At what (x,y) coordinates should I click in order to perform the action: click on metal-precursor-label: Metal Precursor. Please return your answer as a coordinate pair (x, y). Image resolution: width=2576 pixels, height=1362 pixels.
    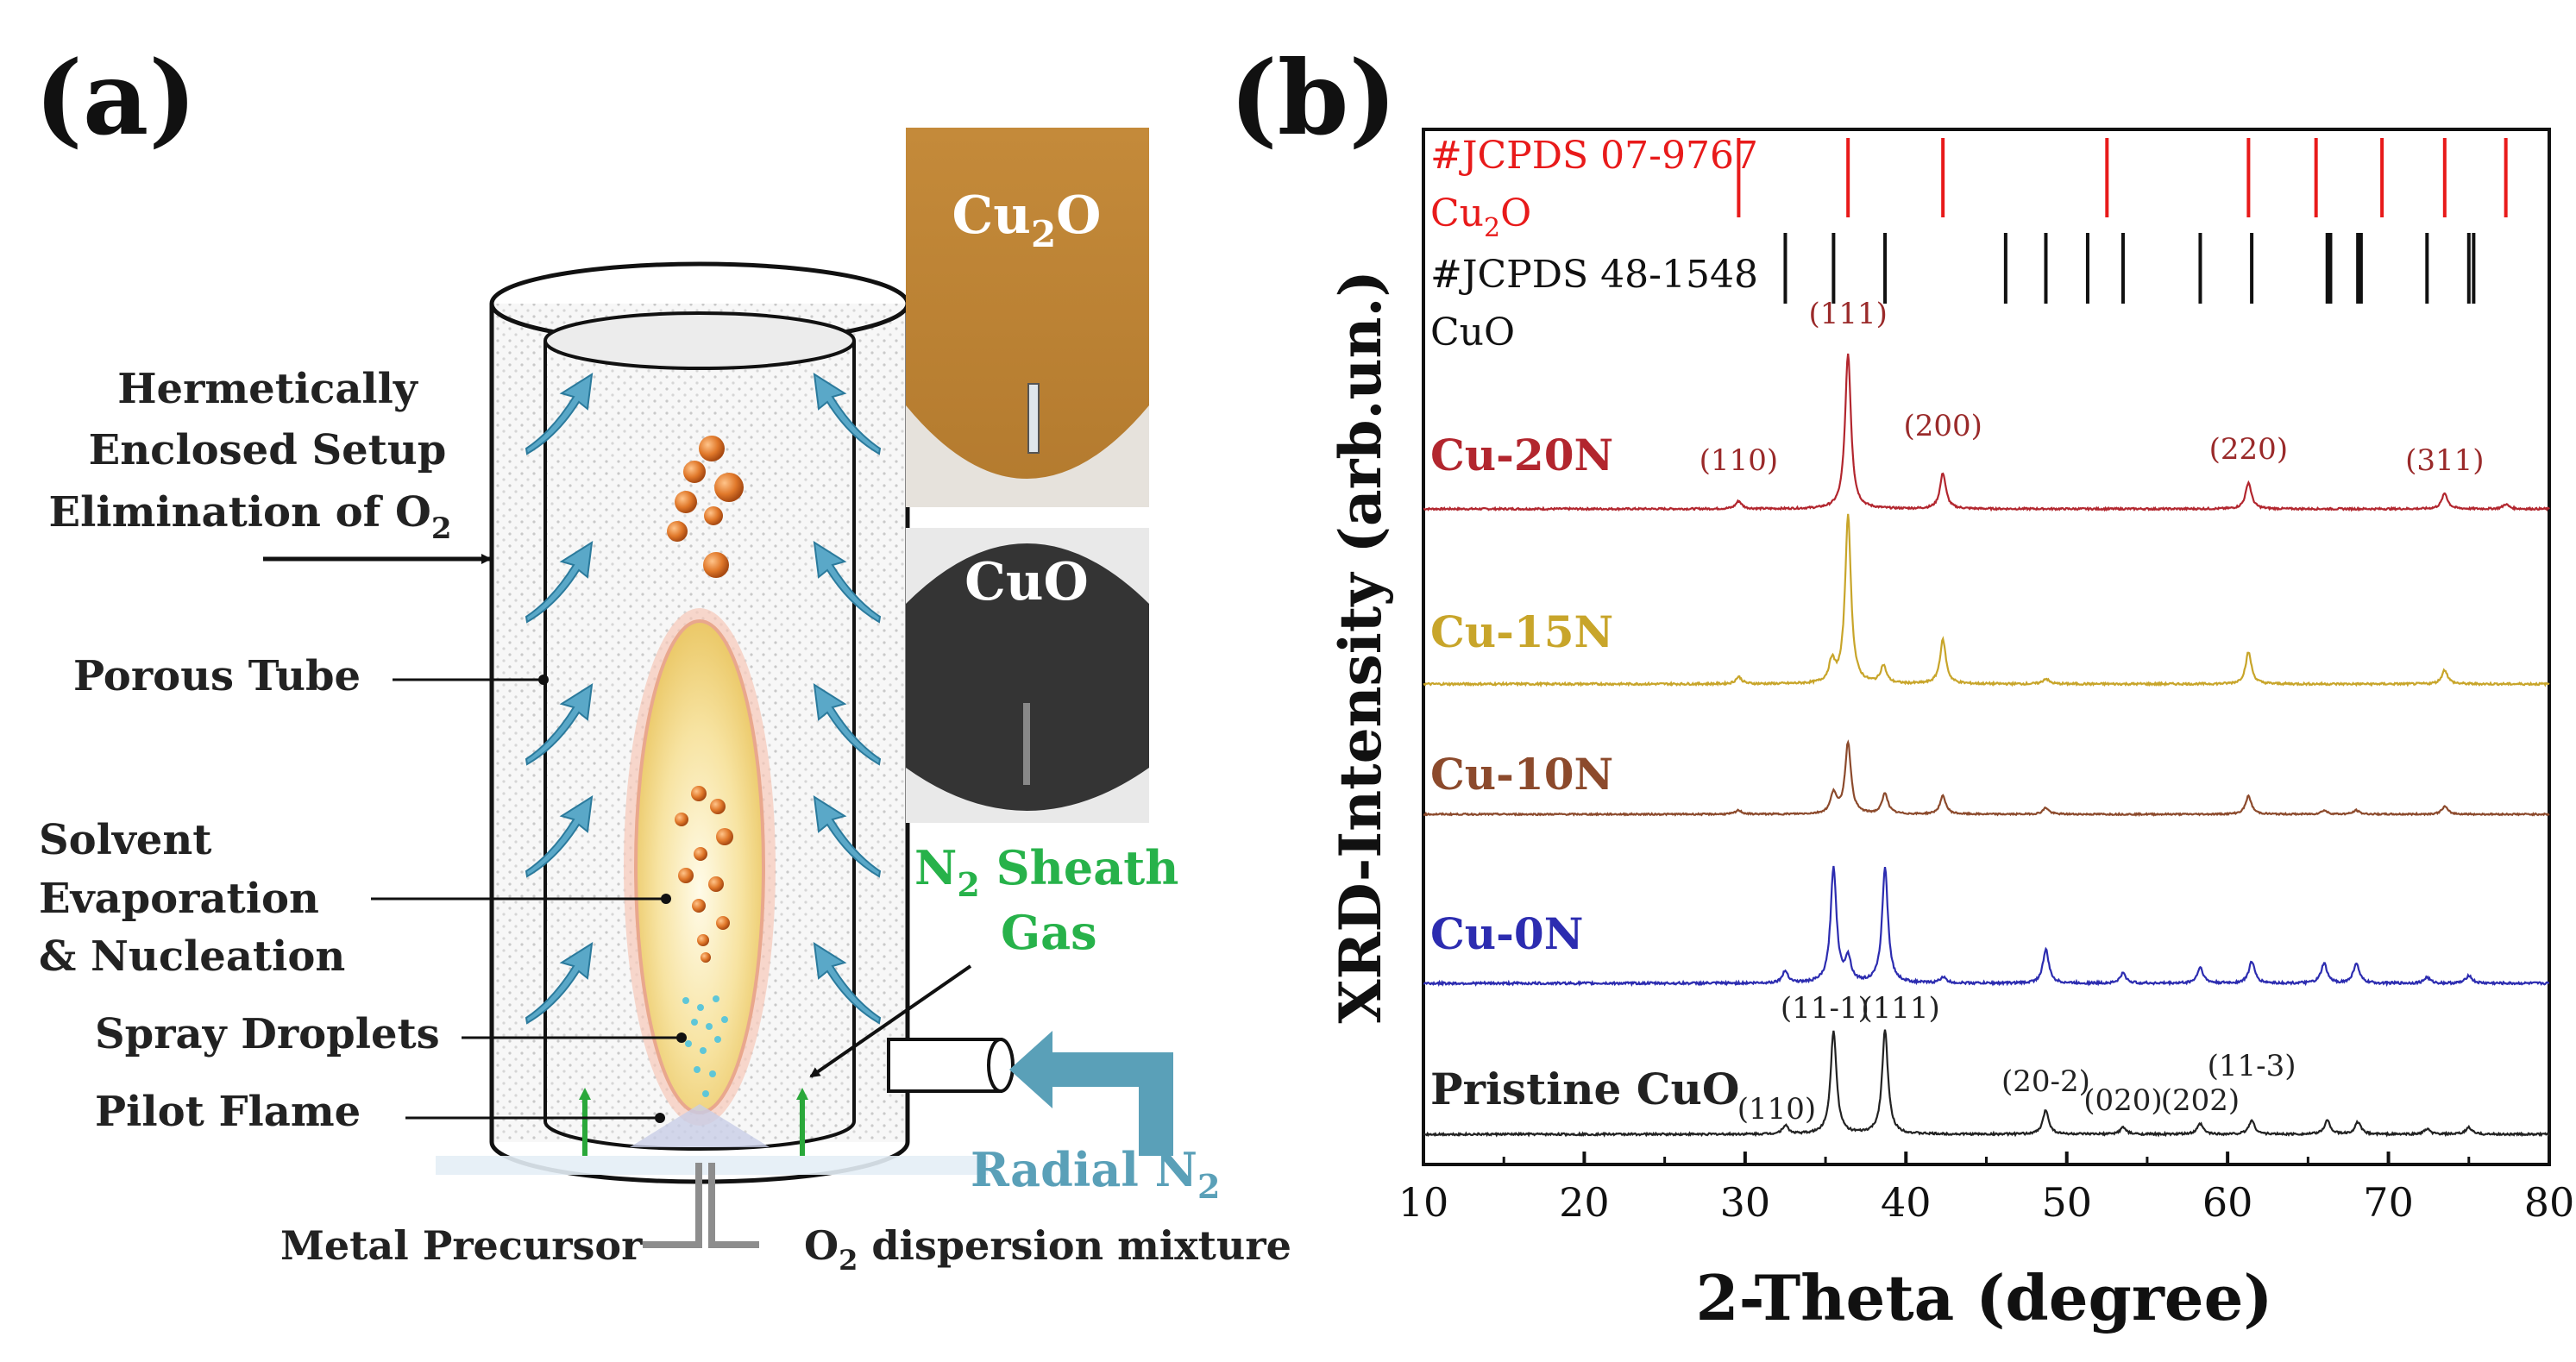
    Looking at the image, I should click on (461, 1245).